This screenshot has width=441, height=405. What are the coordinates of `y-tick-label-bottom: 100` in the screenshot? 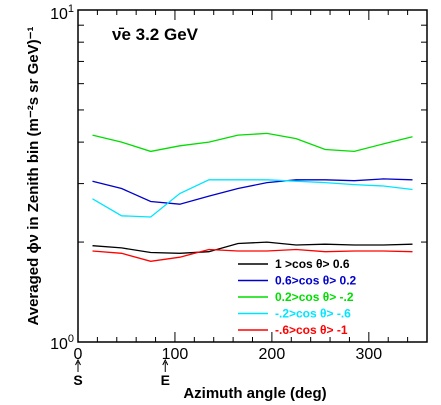 It's located at (62, 343).